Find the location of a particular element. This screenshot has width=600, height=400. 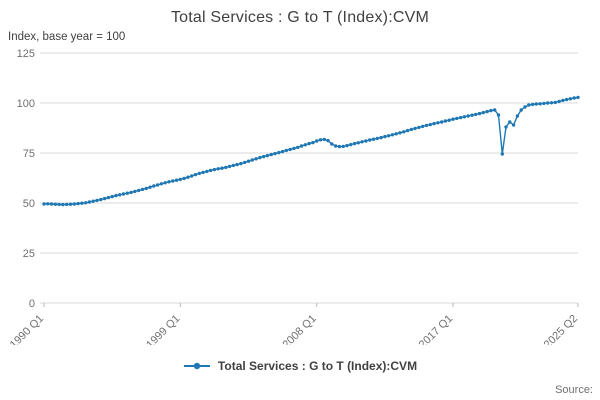

x-tick-label: 1990 Q1 is located at coordinates (27, 329).